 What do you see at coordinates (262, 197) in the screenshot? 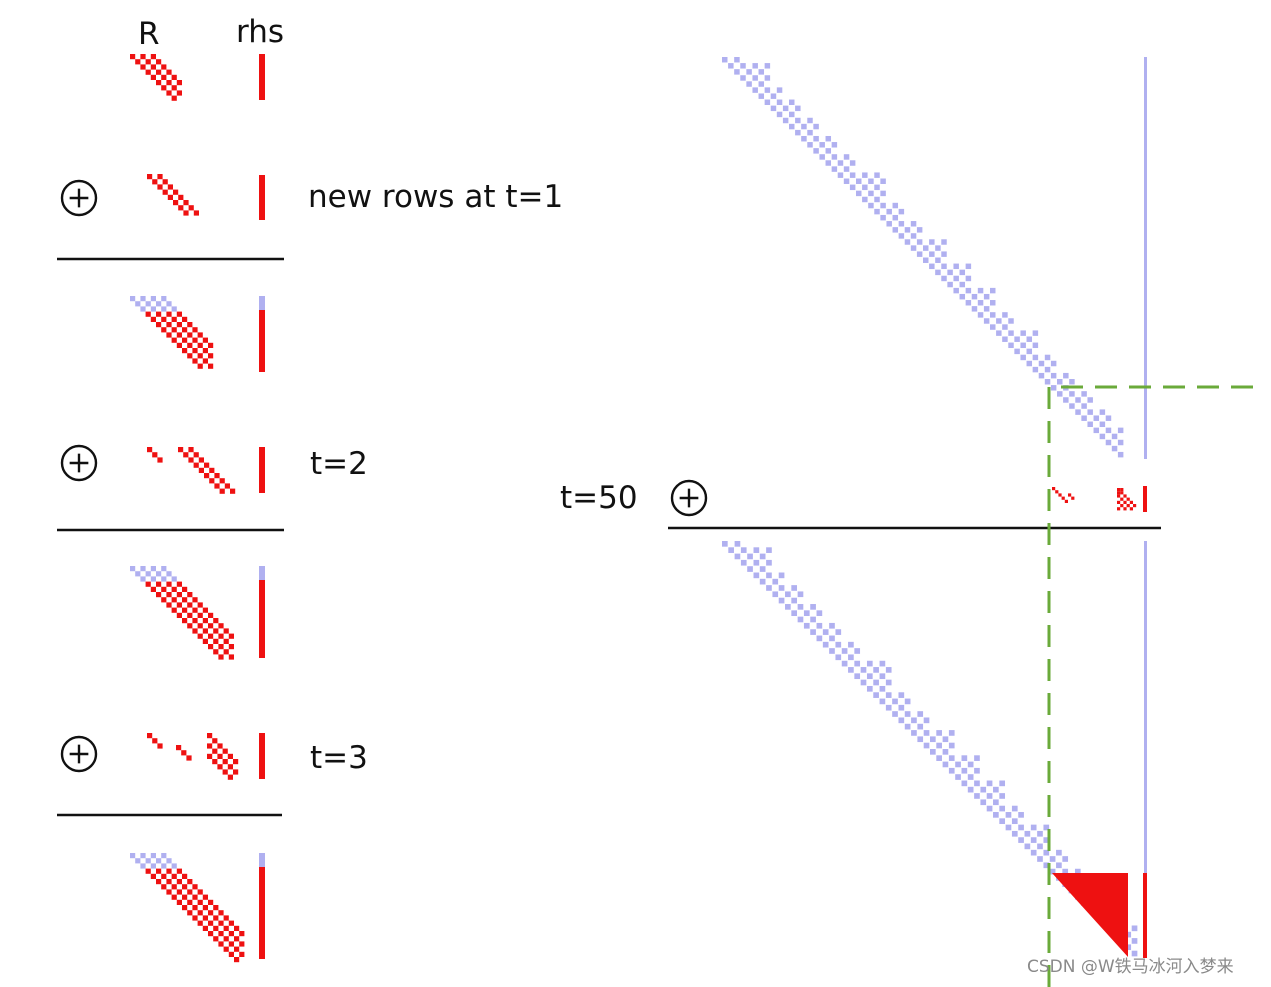
I see `step1-rhs-bar` at bounding box center [262, 197].